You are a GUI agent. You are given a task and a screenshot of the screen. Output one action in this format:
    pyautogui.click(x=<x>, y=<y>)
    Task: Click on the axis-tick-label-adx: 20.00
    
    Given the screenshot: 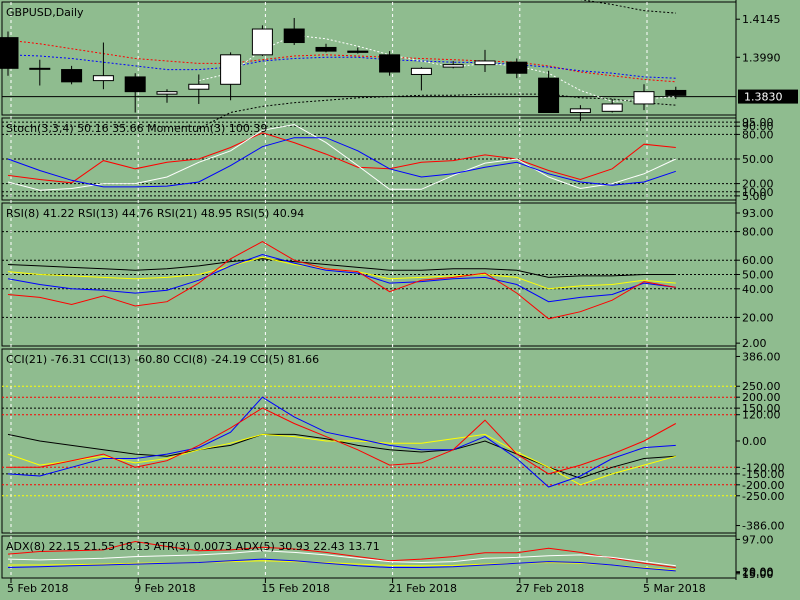 What is the action you would take?
    pyautogui.click(x=758, y=572)
    